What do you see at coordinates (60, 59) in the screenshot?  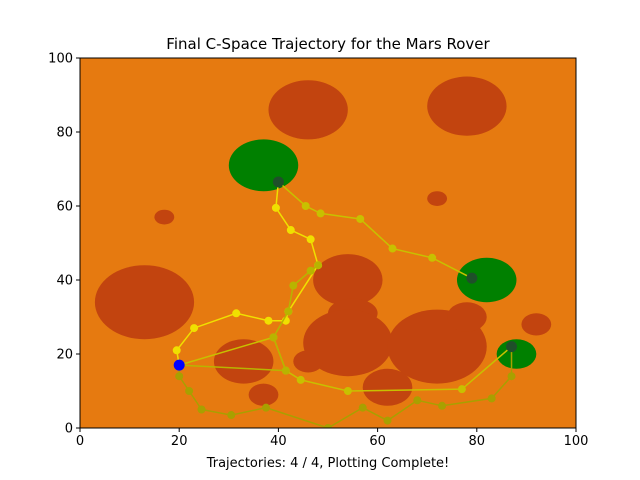 I see `y-tick-label: 100` at bounding box center [60, 59].